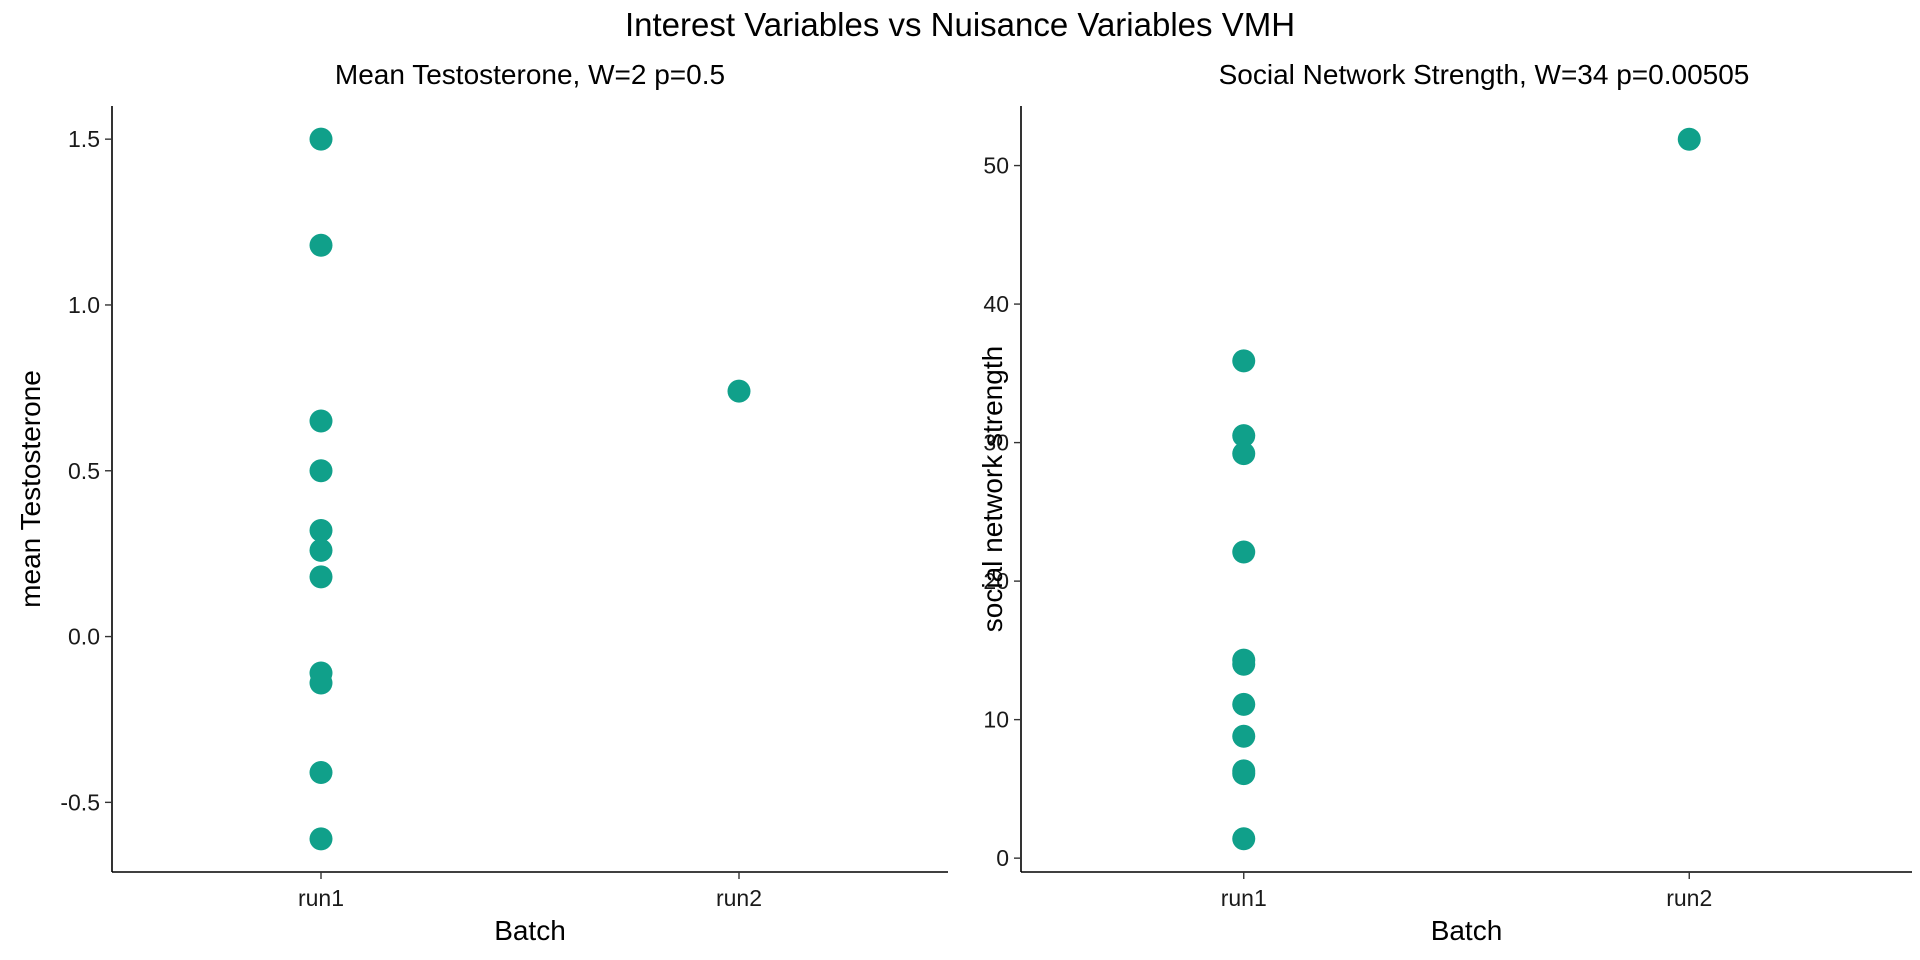 The height and width of the screenshot is (960, 1920). I want to click on mean-testosterone-x-tick-label: run2, so click(739, 898).